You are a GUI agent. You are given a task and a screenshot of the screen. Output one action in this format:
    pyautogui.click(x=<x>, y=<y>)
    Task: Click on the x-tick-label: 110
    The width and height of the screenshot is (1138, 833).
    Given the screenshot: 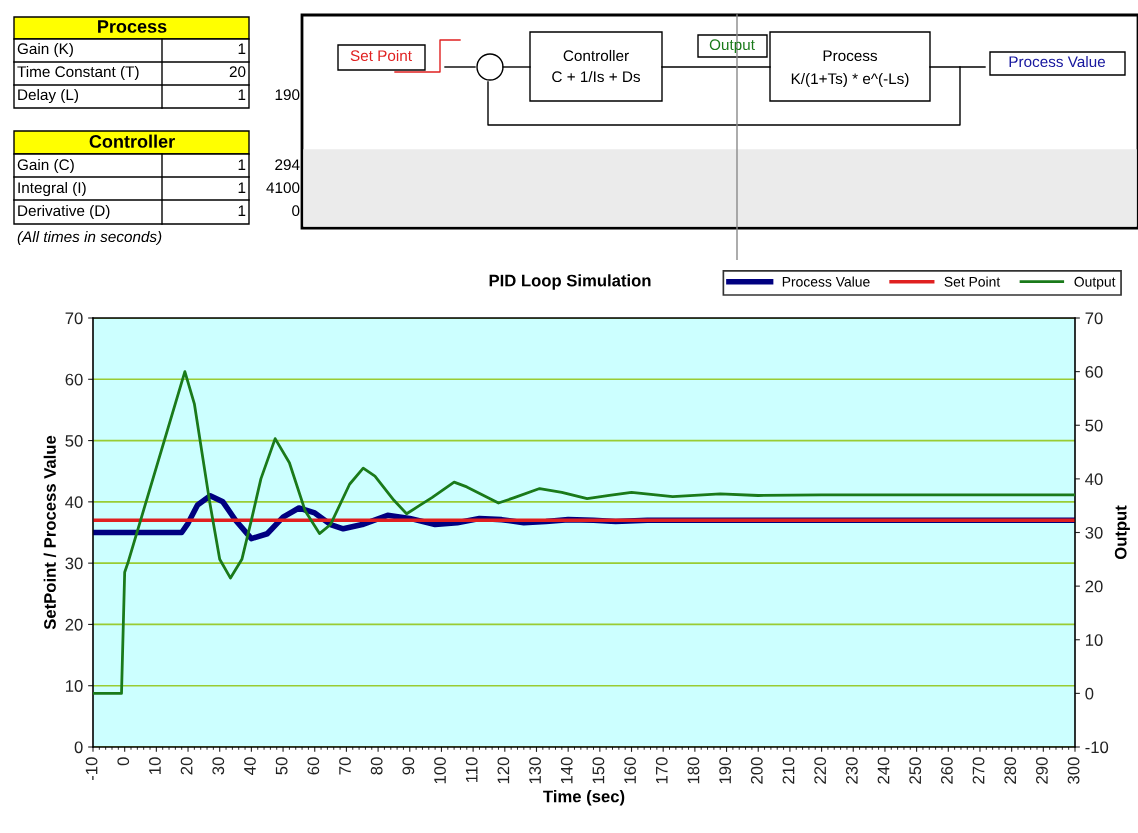 What is the action you would take?
    pyautogui.click(x=471, y=770)
    